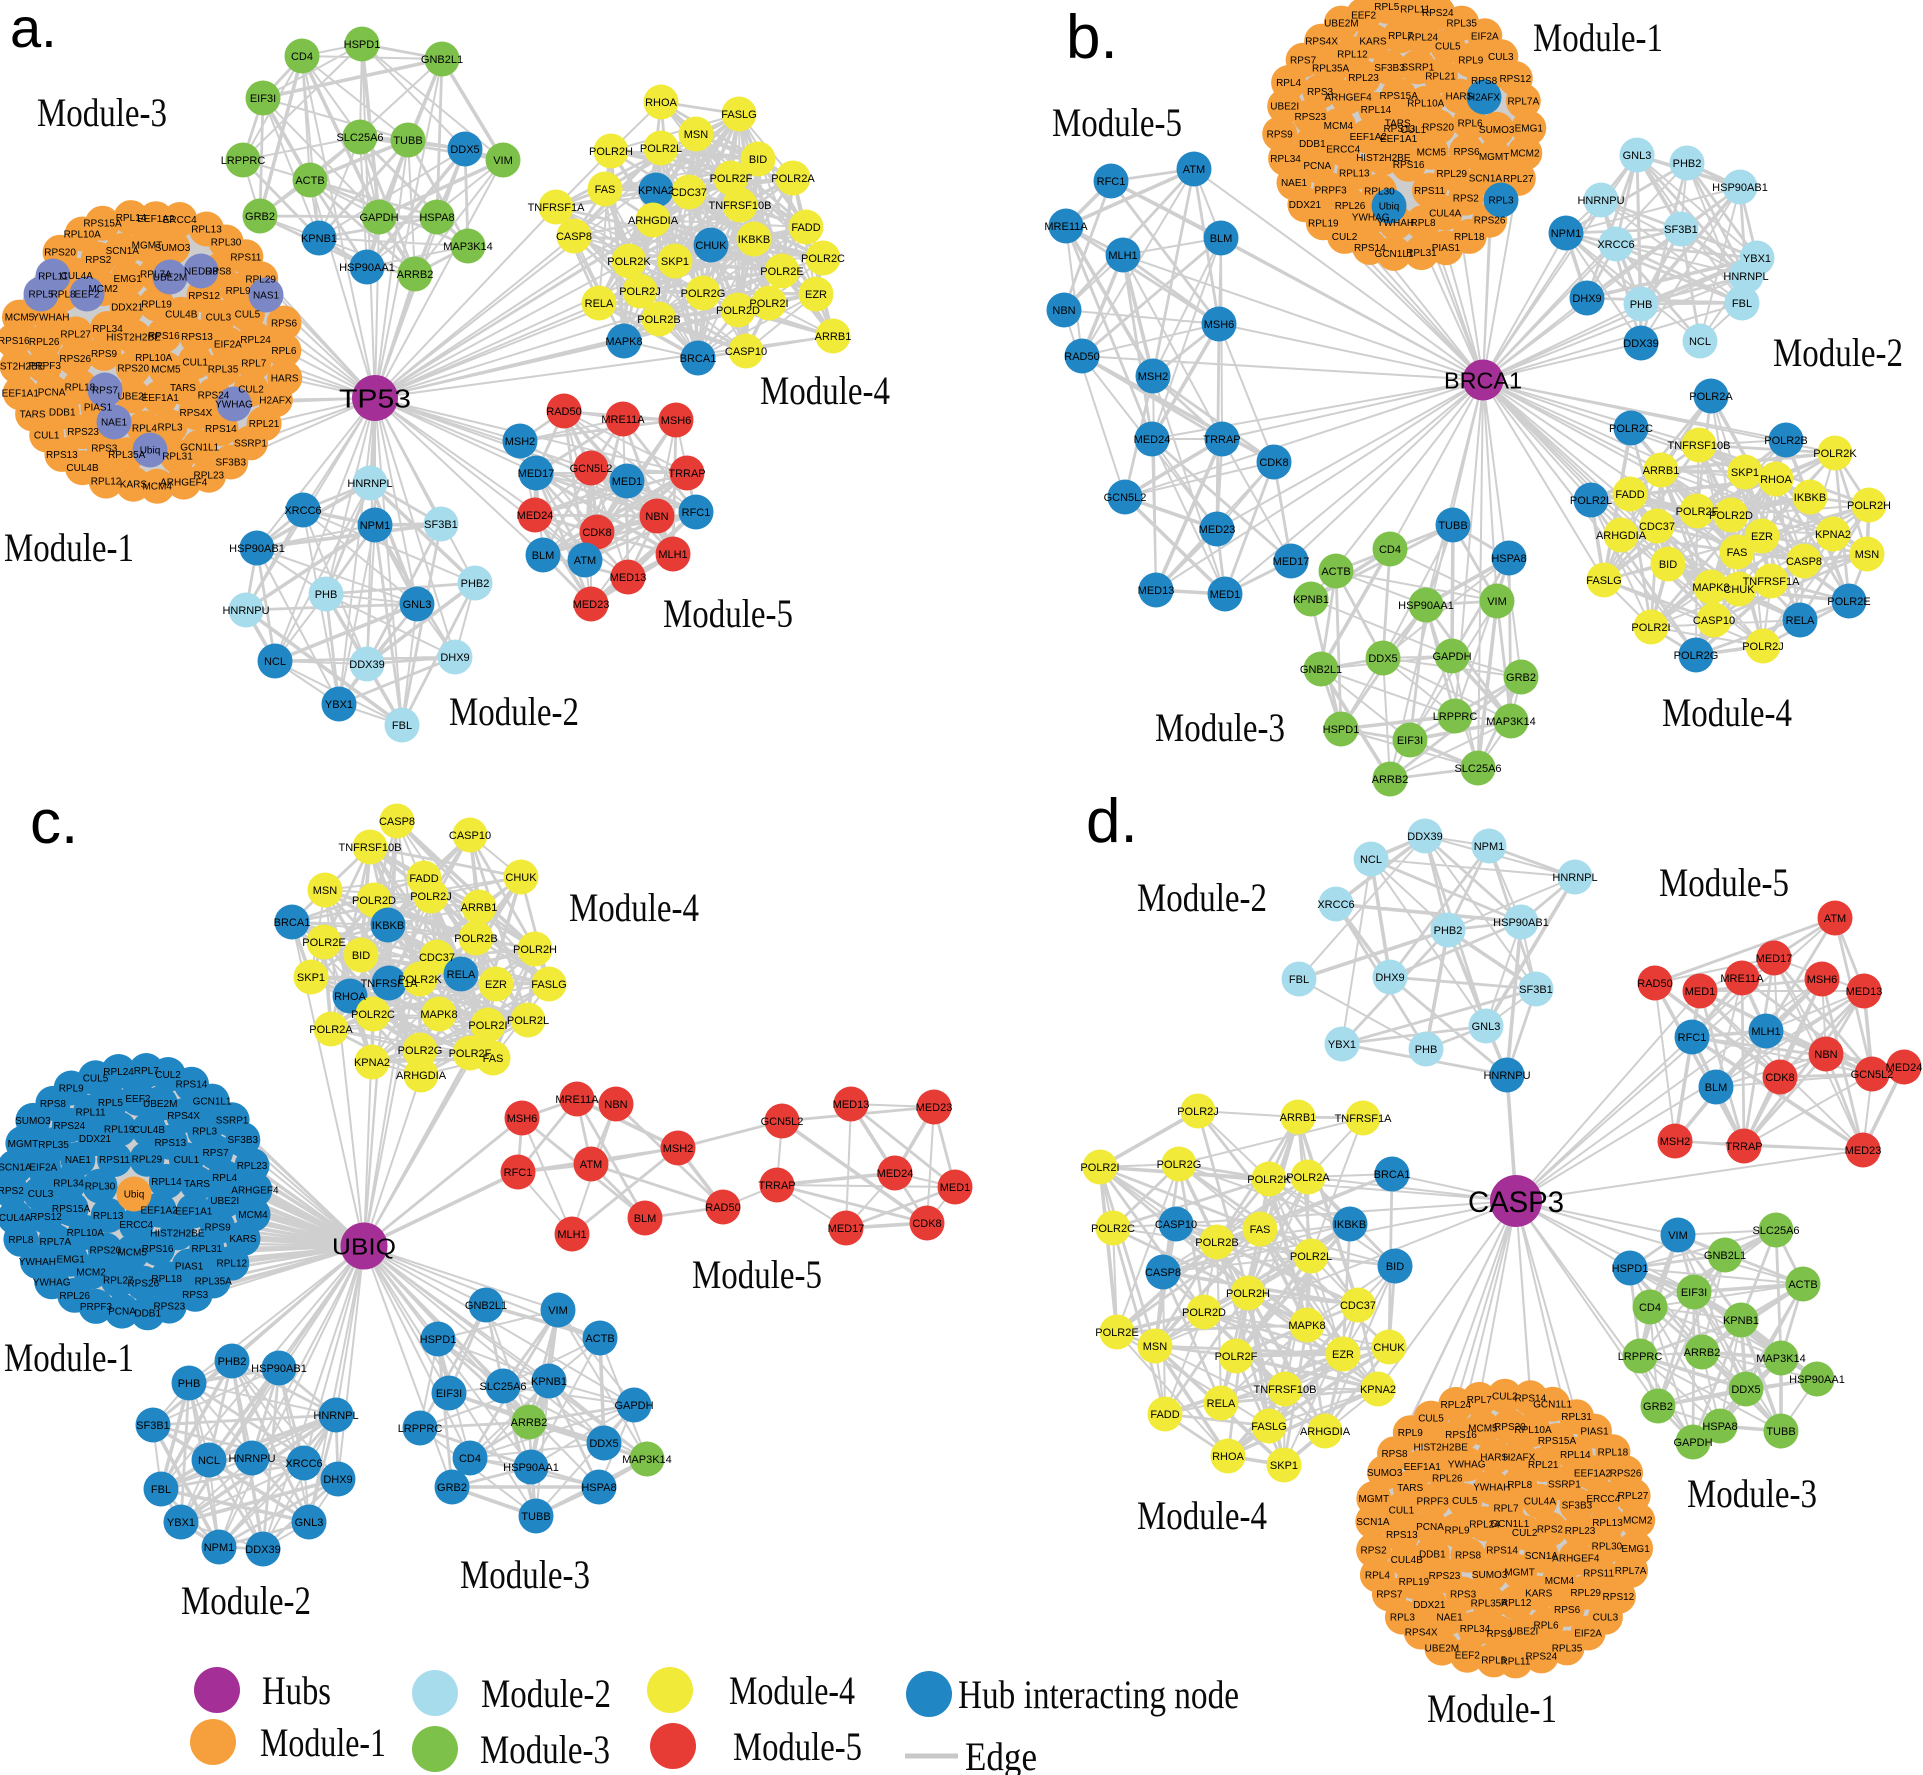  What do you see at coordinates (934, 1108) in the screenshot?
I see `svg-text: MED23` at bounding box center [934, 1108].